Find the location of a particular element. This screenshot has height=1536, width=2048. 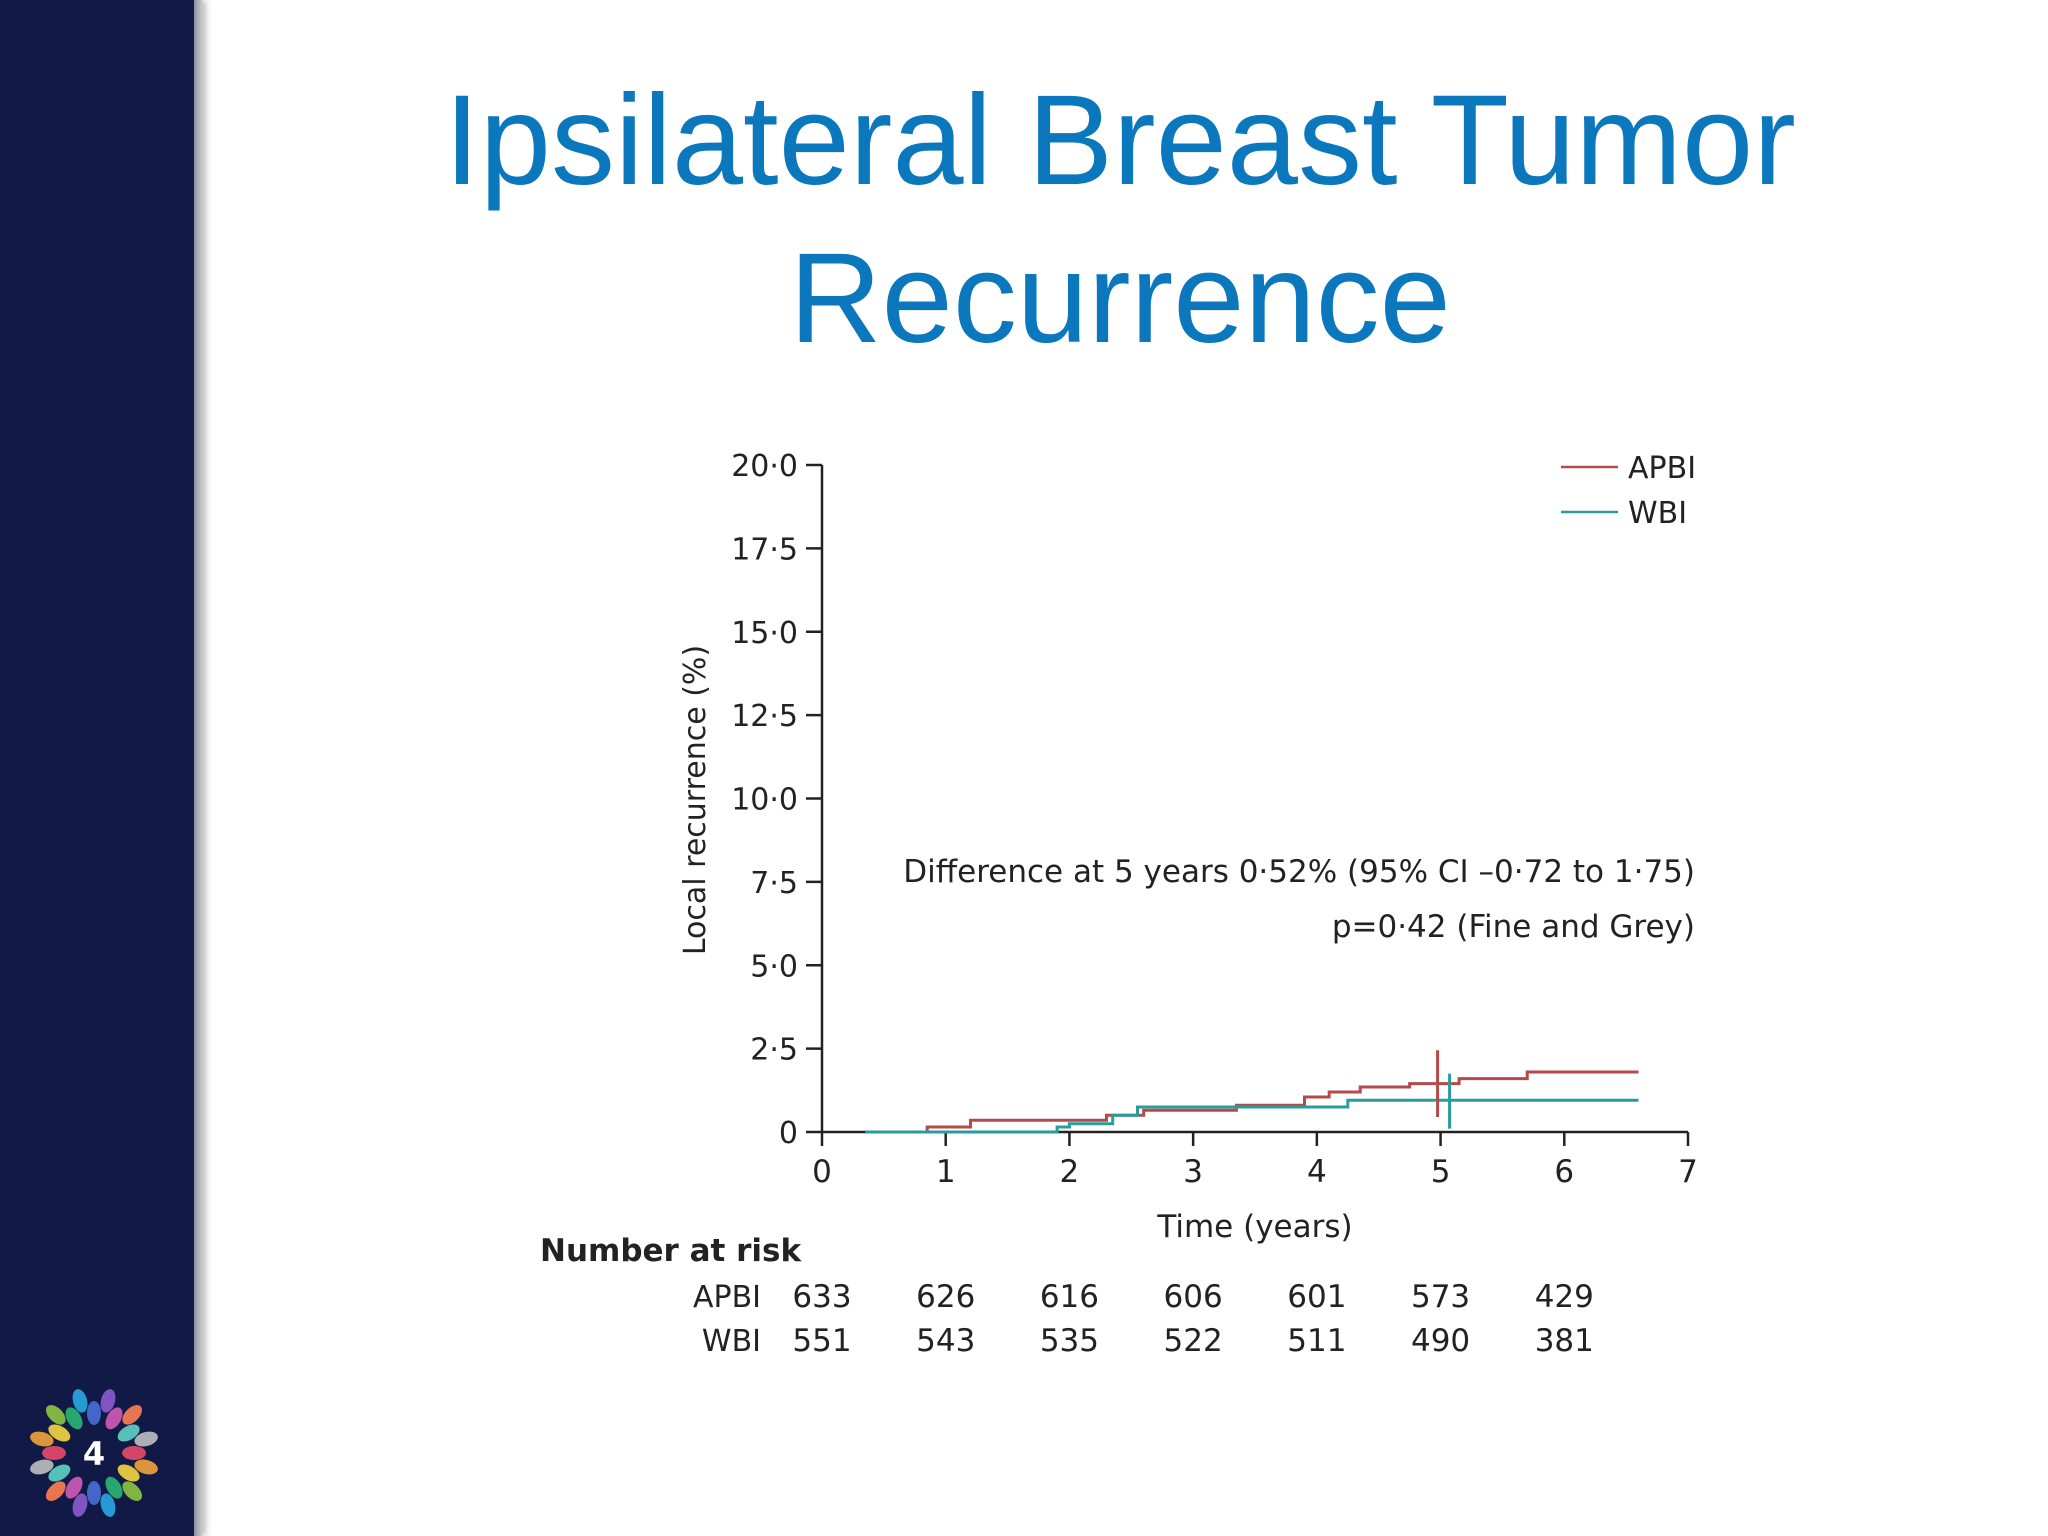

legend-label-apbi: APBI is located at coordinates (1662, 468).